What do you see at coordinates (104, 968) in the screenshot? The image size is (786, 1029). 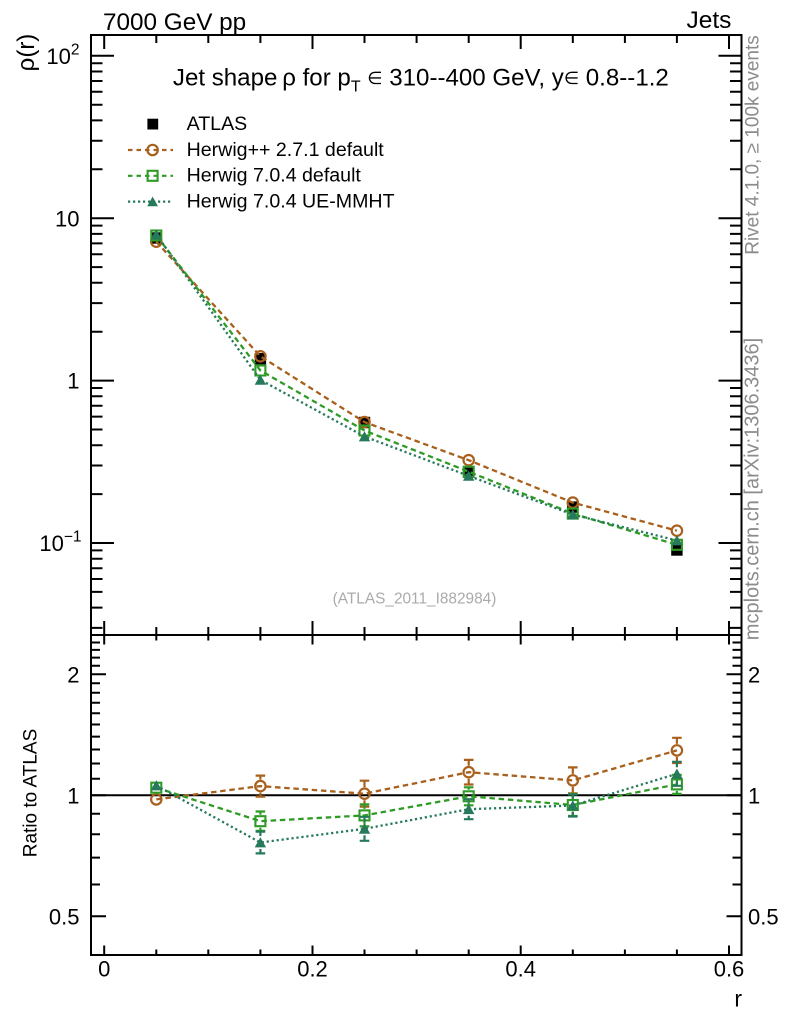 I see `svg-text: 0` at bounding box center [104, 968].